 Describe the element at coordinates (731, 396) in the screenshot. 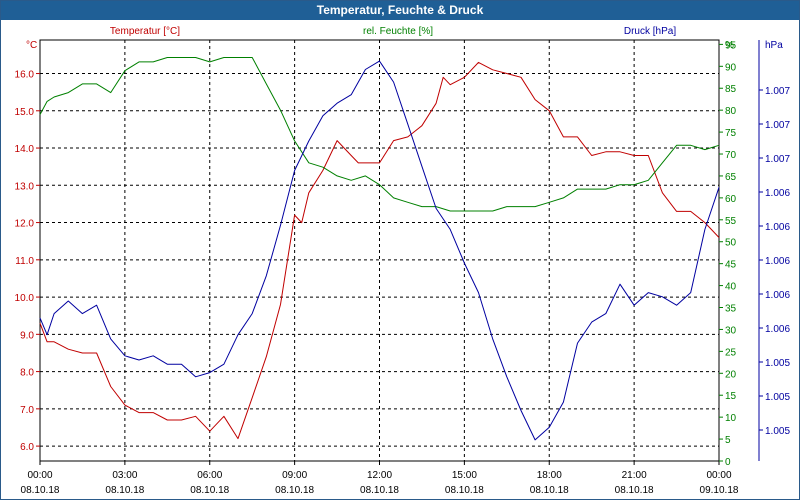

I see `humidity-tick-label: 15` at that location.